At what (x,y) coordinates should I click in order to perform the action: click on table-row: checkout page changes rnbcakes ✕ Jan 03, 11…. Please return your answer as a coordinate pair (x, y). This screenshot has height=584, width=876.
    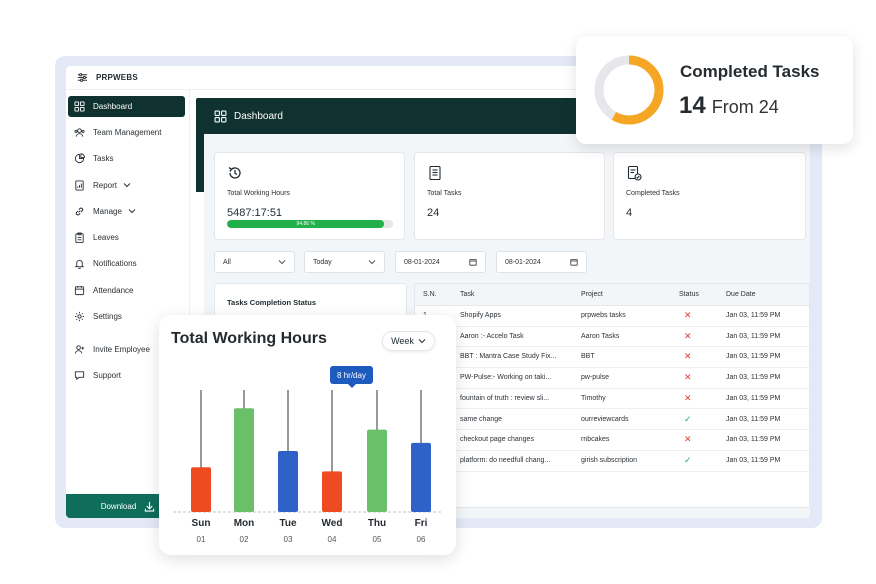
    Looking at the image, I should click on (612, 440).